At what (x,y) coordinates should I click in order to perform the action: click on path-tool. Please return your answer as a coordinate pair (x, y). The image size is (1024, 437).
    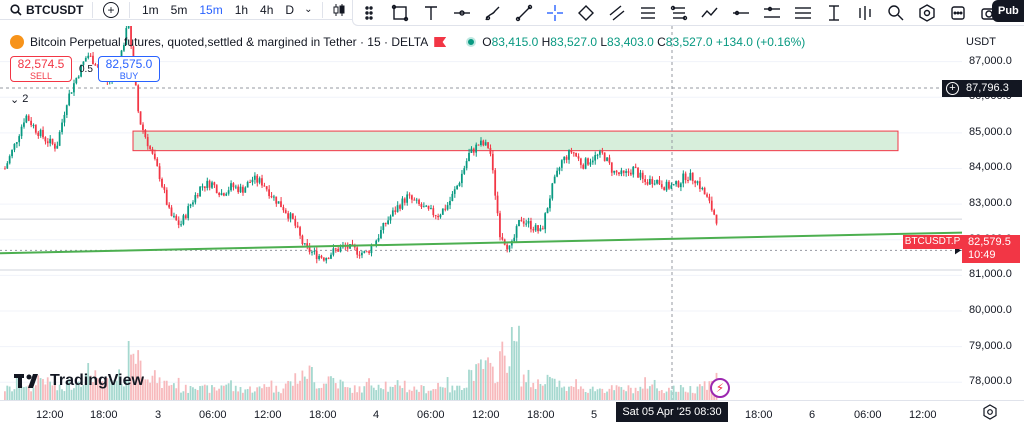
    Looking at the image, I should click on (585, 13).